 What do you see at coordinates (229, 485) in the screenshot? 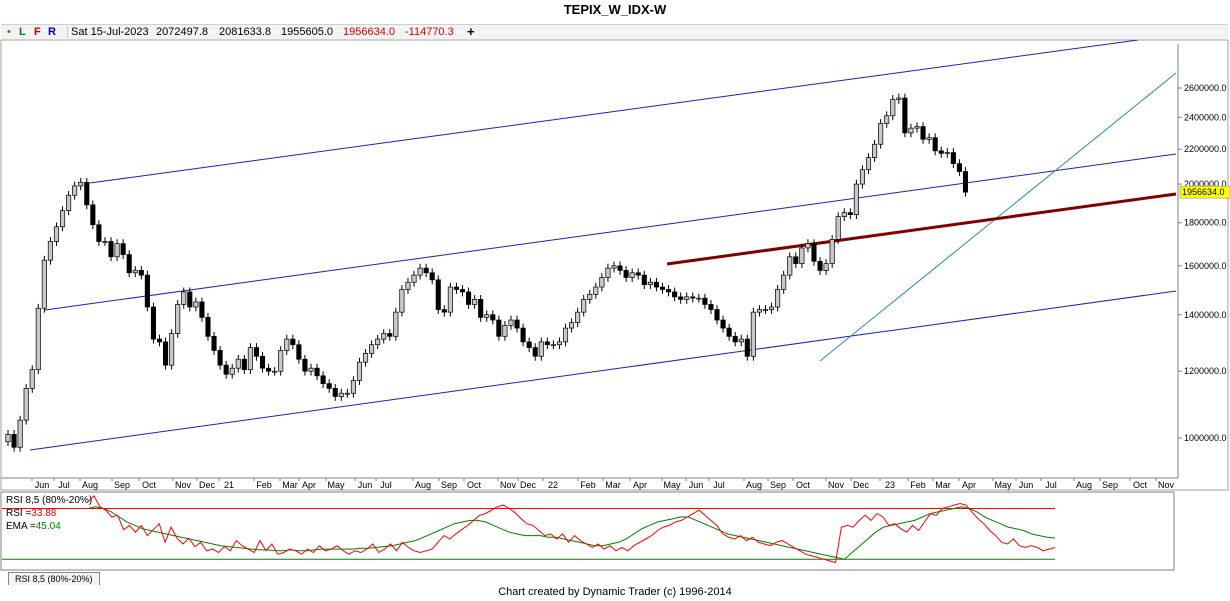
I see `time-tick-label: 21` at bounding box center [229, 485].